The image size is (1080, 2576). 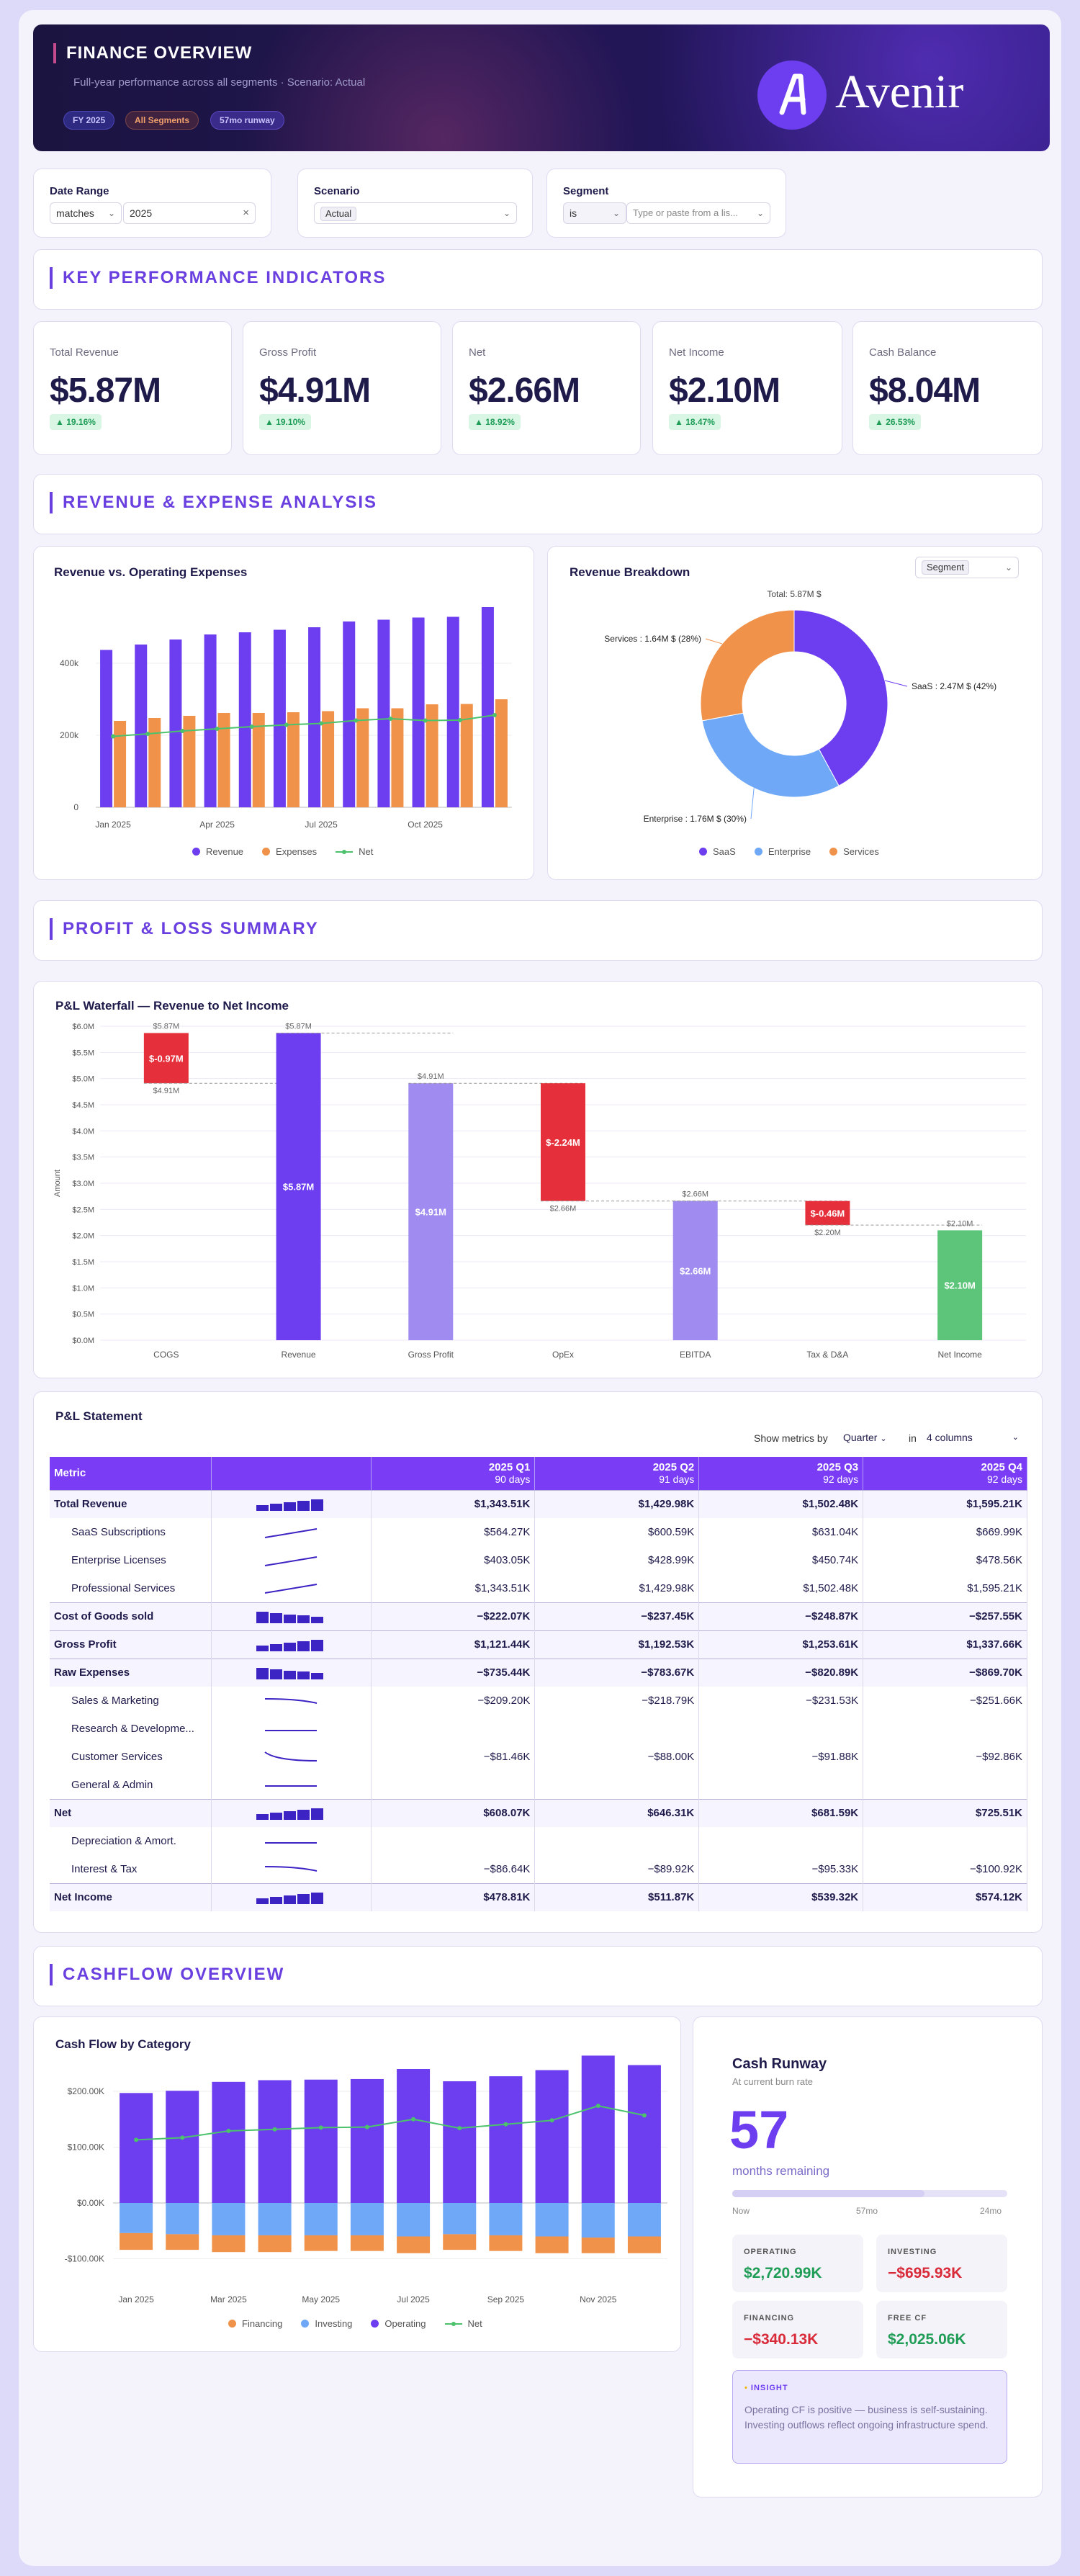 What do you see at coordinates (789, 851) in the screenshot?
I see `chart-legend: SaaS Enterprise Services` at bounding box center [789, 851].